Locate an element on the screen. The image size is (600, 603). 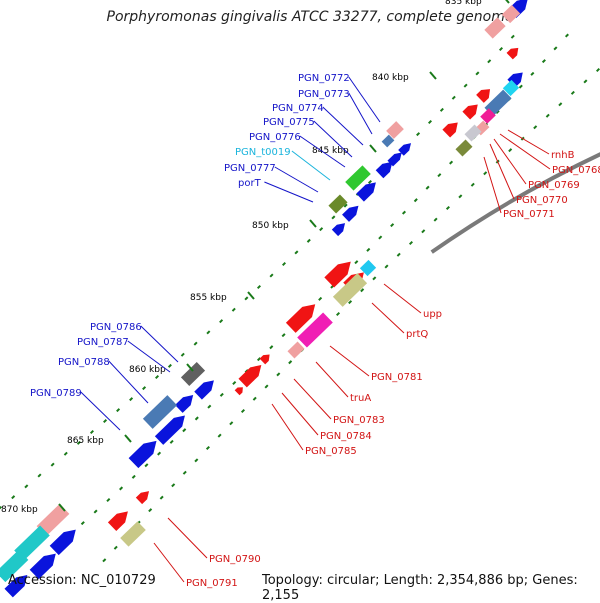
forward-gene-label: PGN_0775 is located at coordinates (289, 122).